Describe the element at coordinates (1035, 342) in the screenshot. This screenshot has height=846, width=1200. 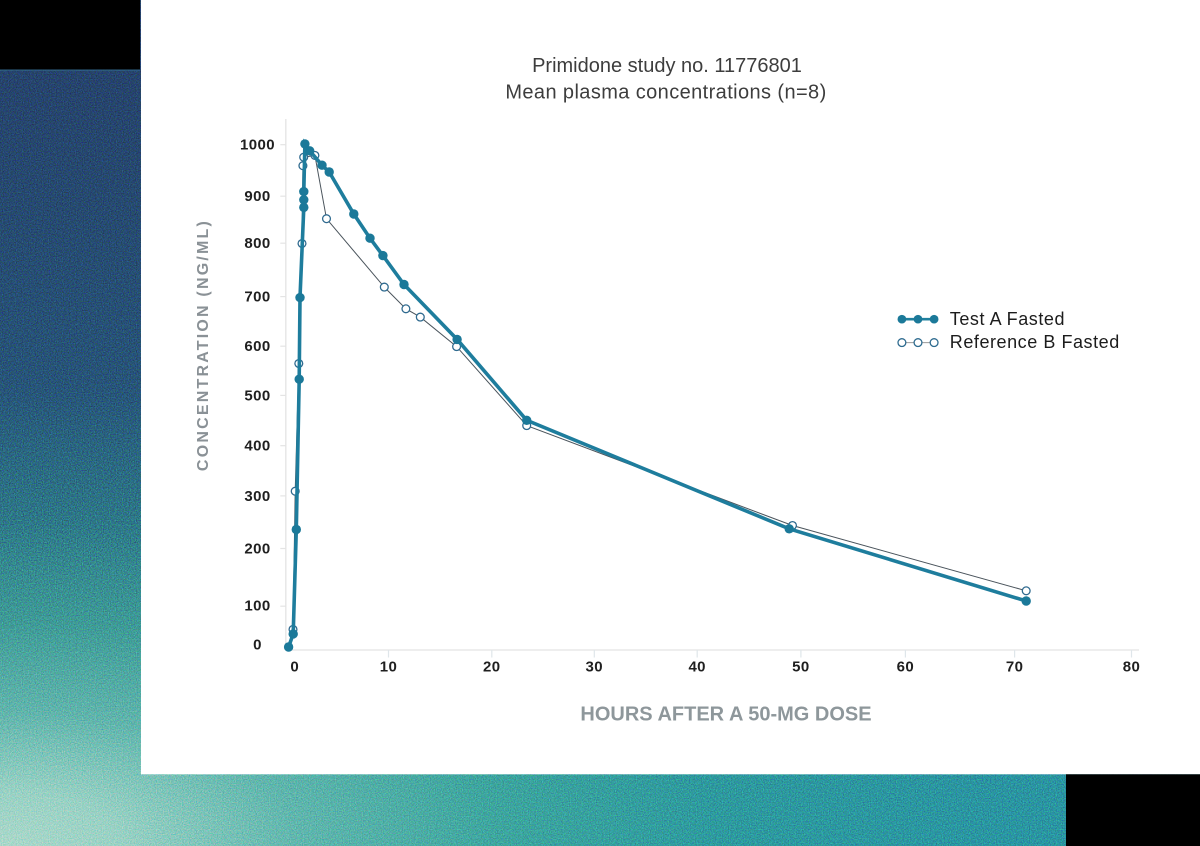
I see `svg-text: Reference B Fasted` at that location.